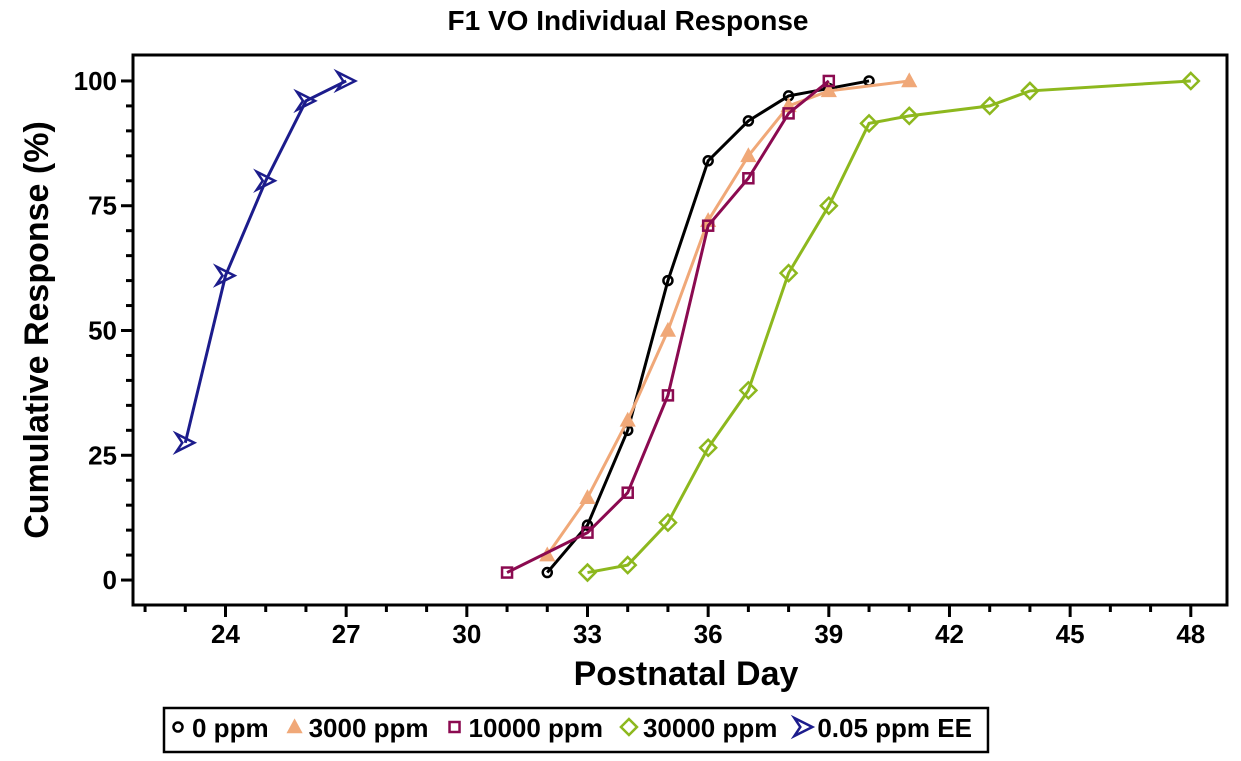  Describe the element at coordinates (110, 580) in the screenshot. I see `y-tick-label: 0` at that location.